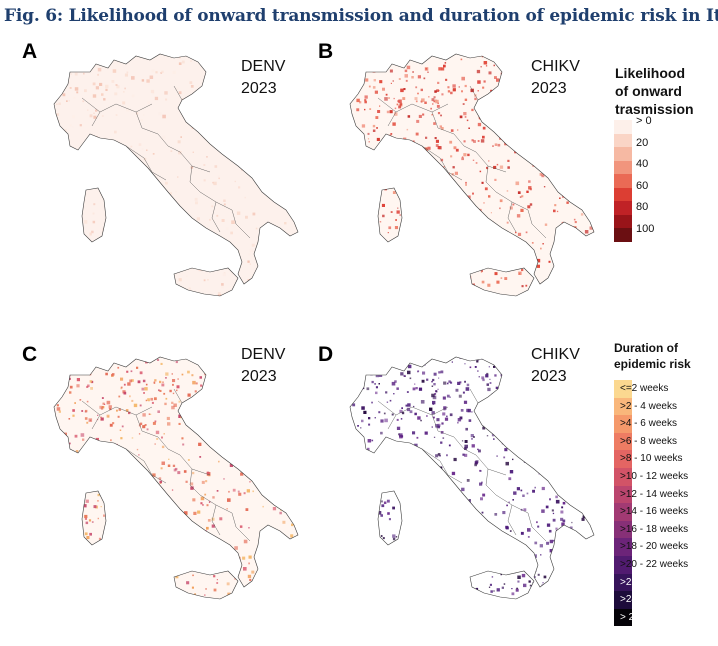  Describe the element at coordinates (648, 91) in the screenshot. I see `likelihood-legend-title-line: of onward` at that location.